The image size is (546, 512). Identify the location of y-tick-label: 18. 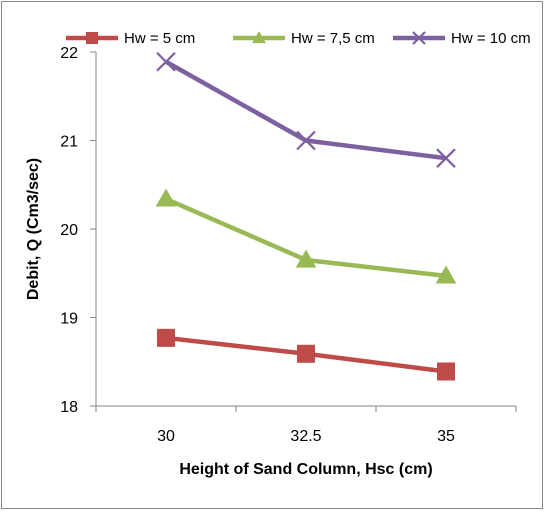
(69, 407).